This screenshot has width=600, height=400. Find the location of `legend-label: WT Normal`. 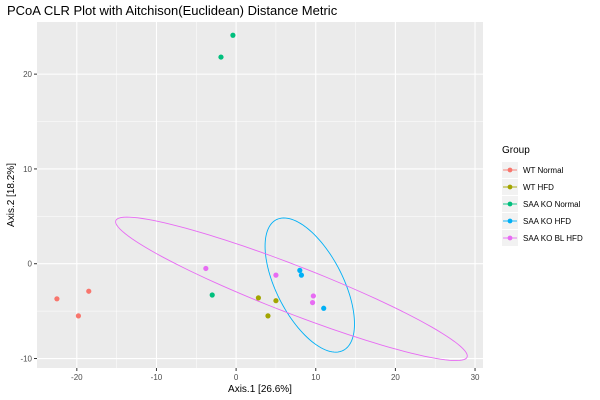

legend-label: WT Normal is located at coordinates (543, 170).